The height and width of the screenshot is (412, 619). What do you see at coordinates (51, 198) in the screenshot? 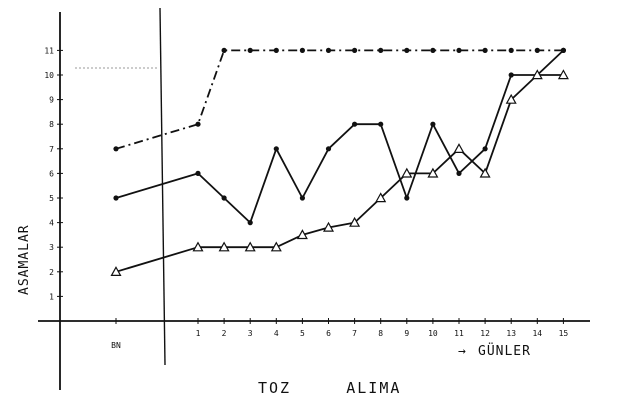
I see `y-tick-label: 5` at bounding box center [51, 198].